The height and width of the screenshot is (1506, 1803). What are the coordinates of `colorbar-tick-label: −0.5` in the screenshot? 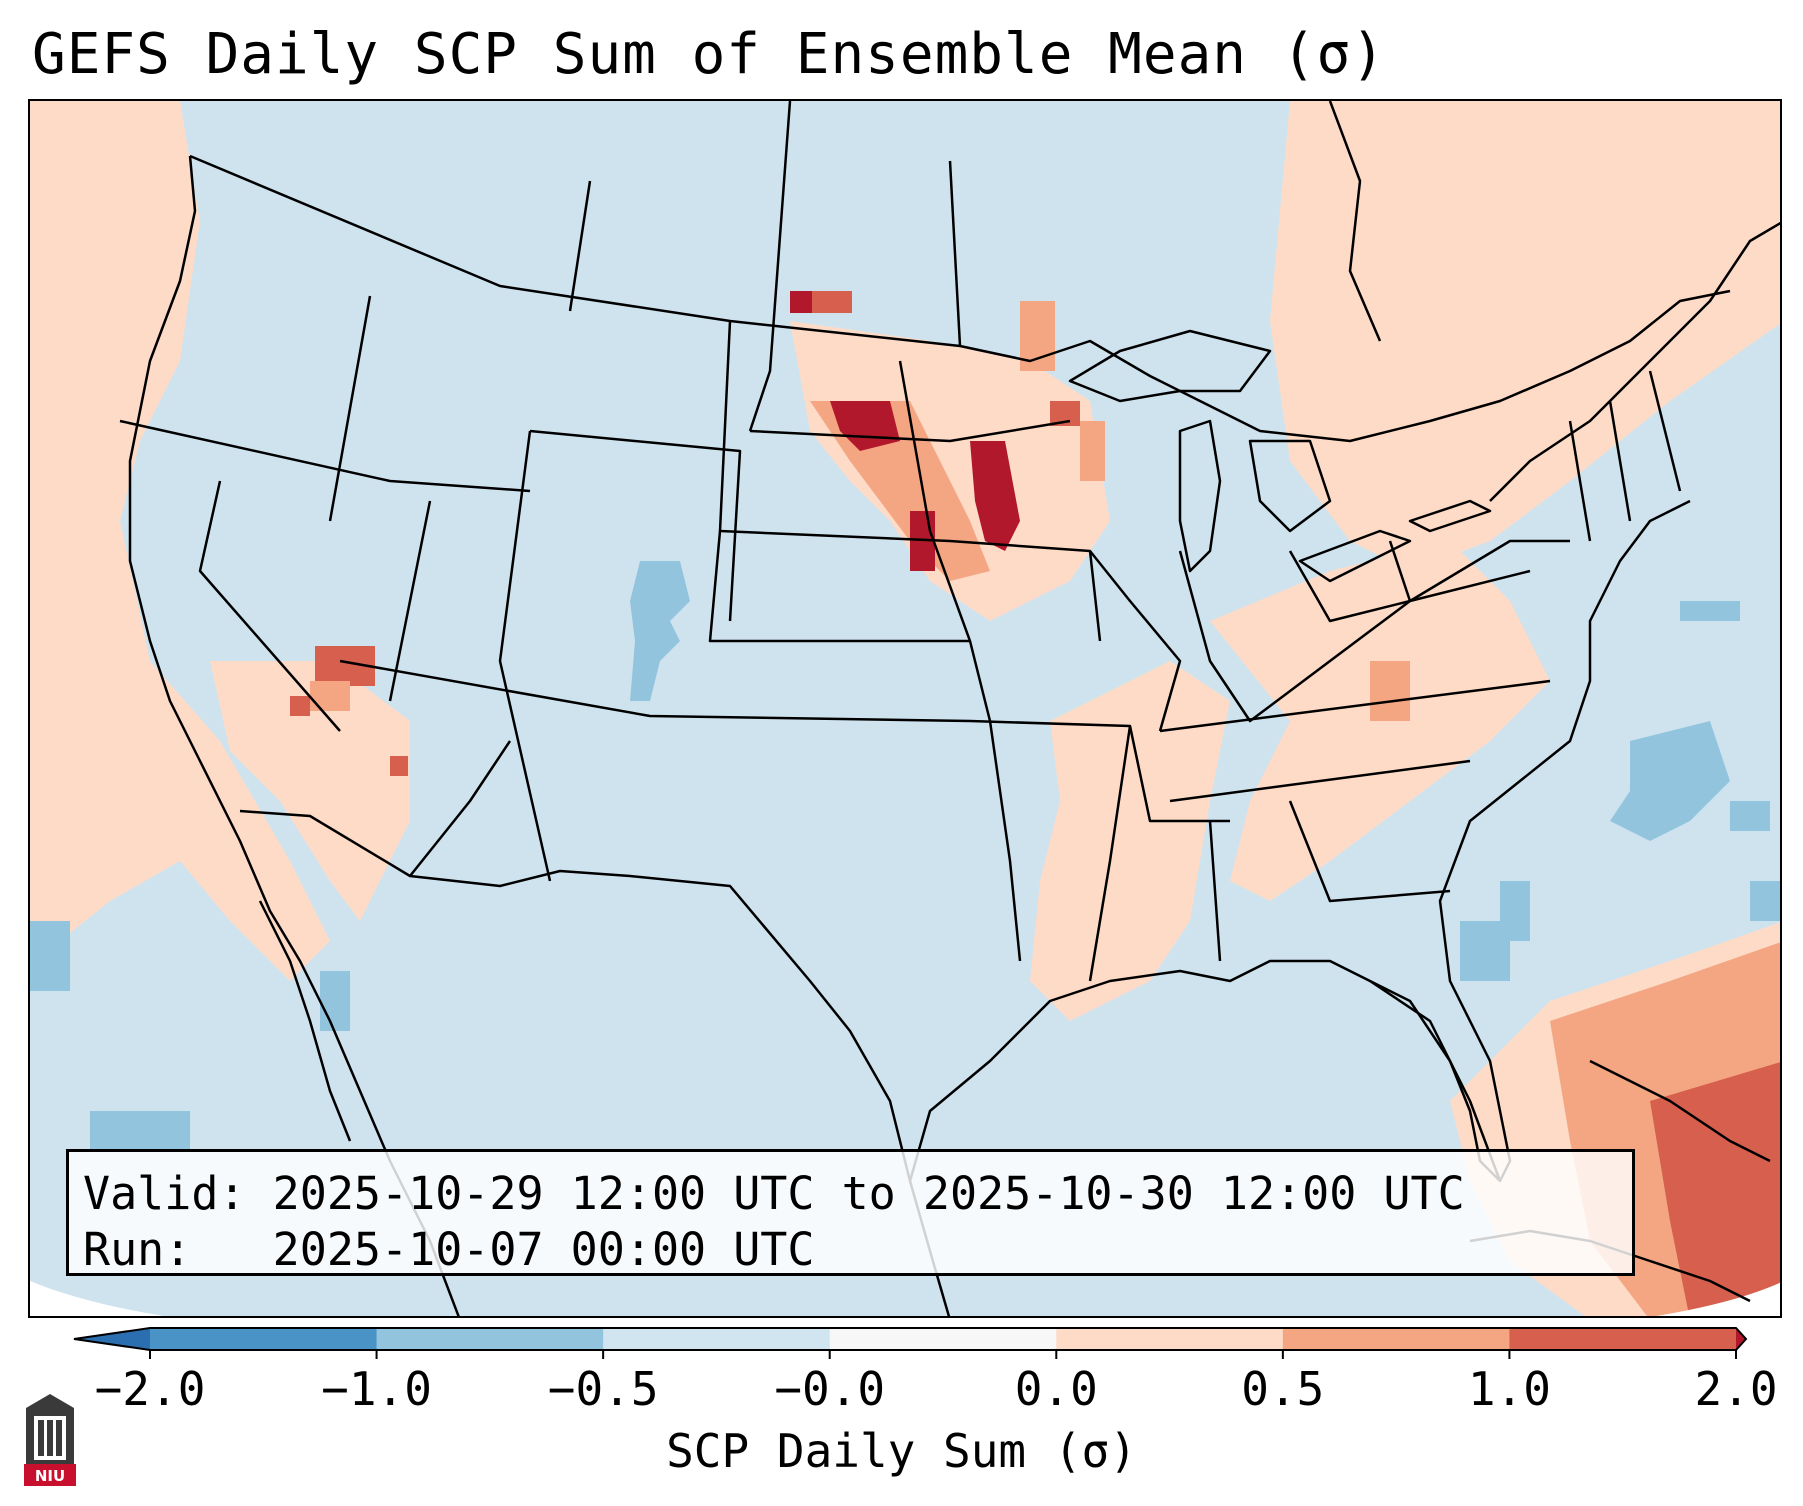 It's located at (603, 1389).